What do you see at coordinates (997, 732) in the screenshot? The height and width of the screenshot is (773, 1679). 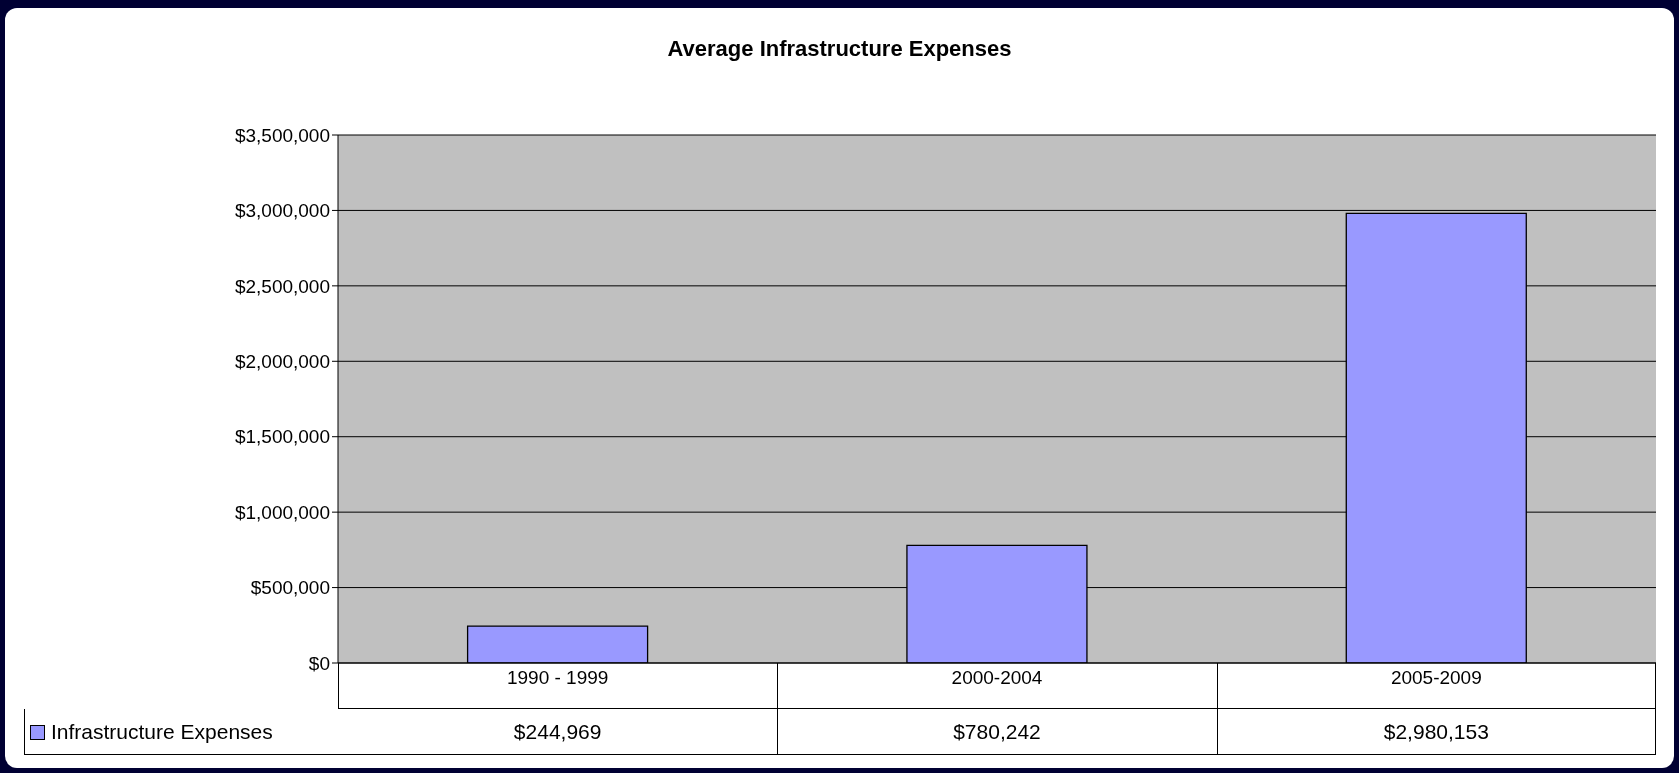 I see `data-label: $780,242` at bounding box center [997, 732].